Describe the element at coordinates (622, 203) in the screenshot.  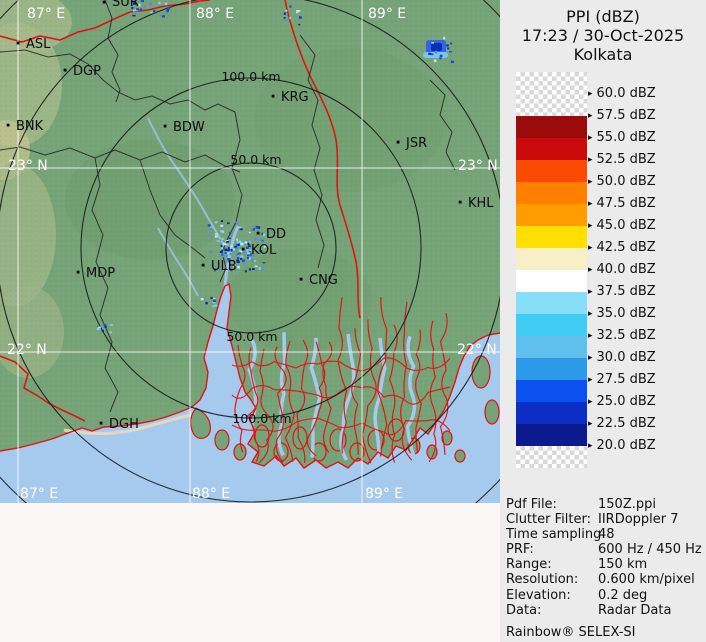
I see `legend-tick-label: ▸ 47.5 dBZ` at that location.